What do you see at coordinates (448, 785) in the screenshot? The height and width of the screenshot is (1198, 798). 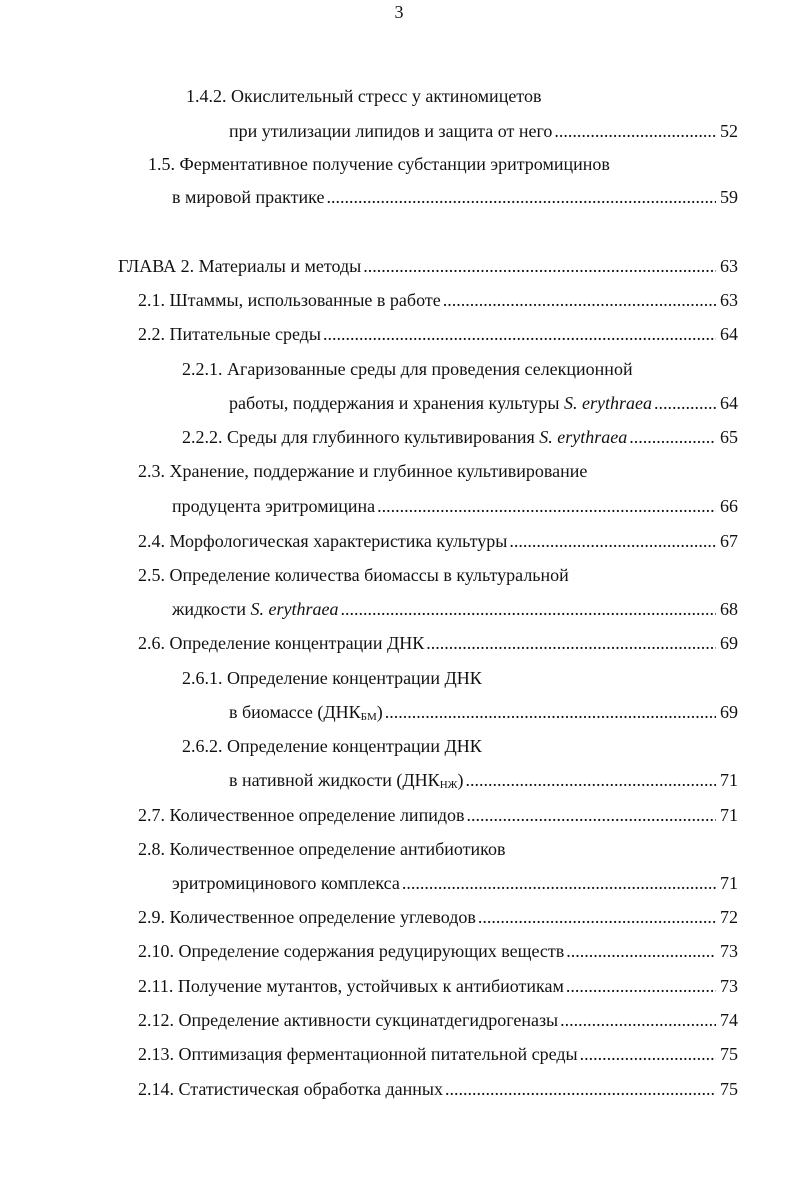 I see `subscript: НЖ` at bounding box center [448, 785].